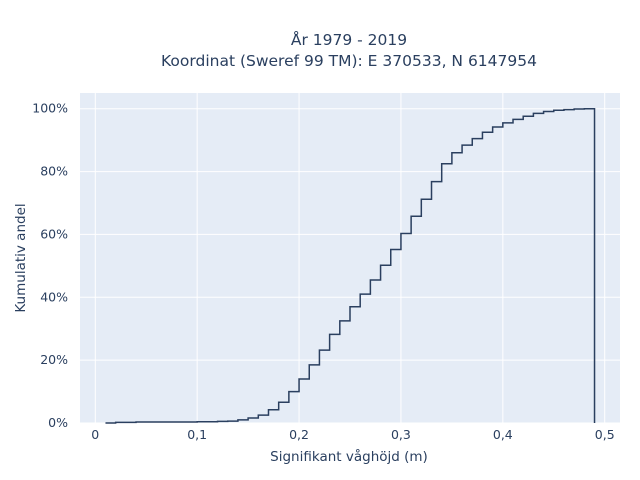 This screenshot has width=640, height=480. I want to click on x-axis-title: Signifikant våghöjd (m), so click(349, 456).